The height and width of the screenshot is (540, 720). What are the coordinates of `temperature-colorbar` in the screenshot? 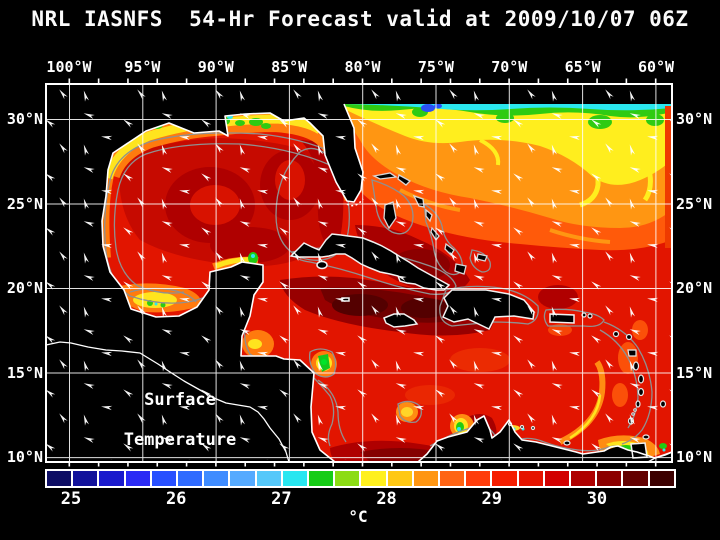 It's located at (360, 478).